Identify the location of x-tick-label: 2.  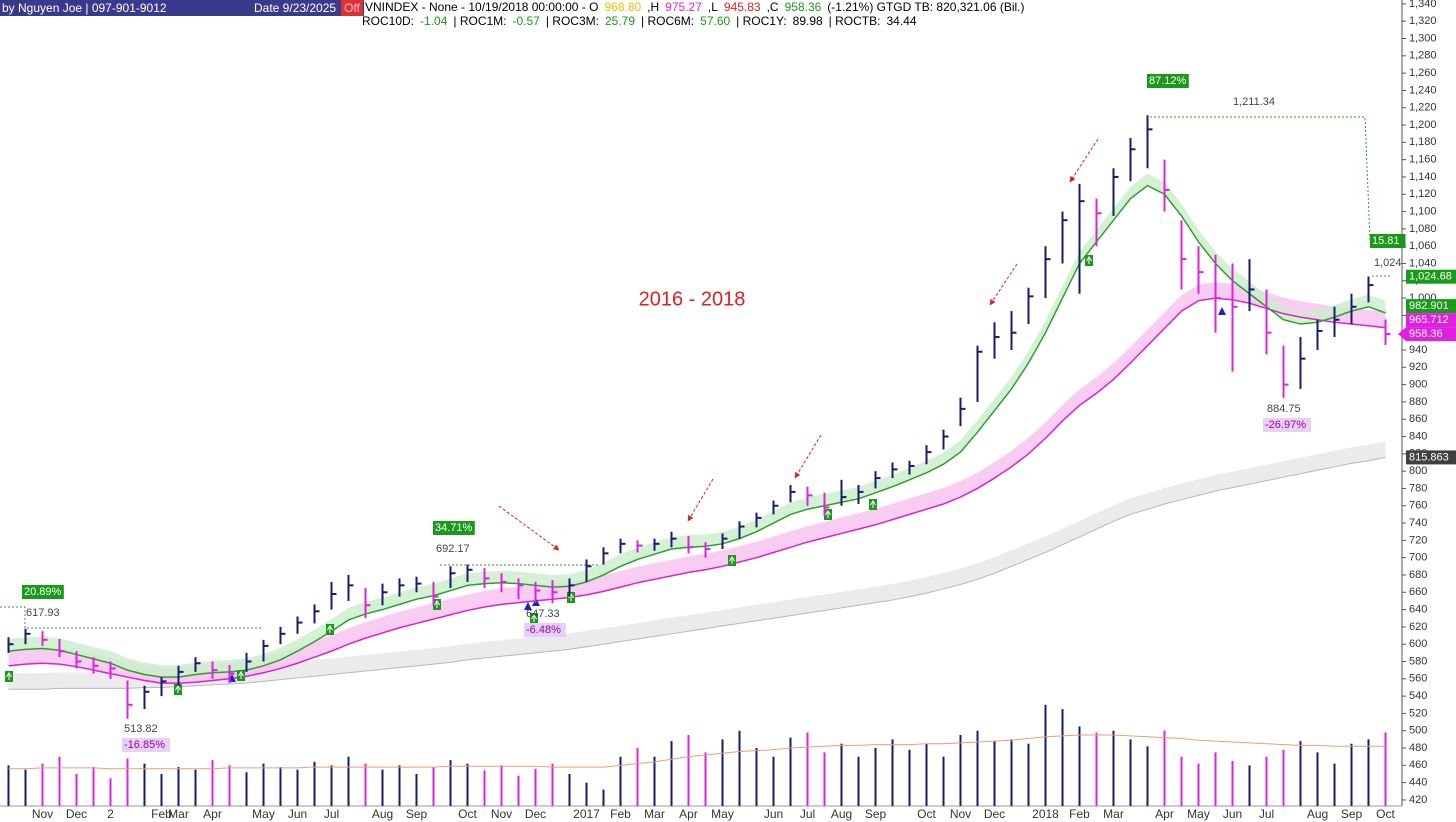
(110, 814).